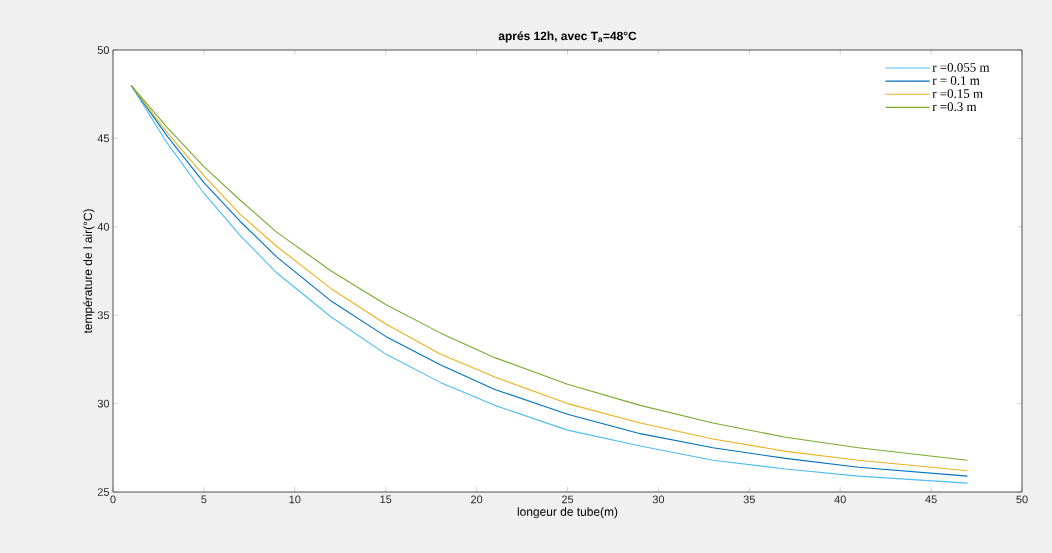  What do you see at coordinates (103, 315) in the screenshot?
I see `y-tick-label: 35` at bounding box center [103, 315].